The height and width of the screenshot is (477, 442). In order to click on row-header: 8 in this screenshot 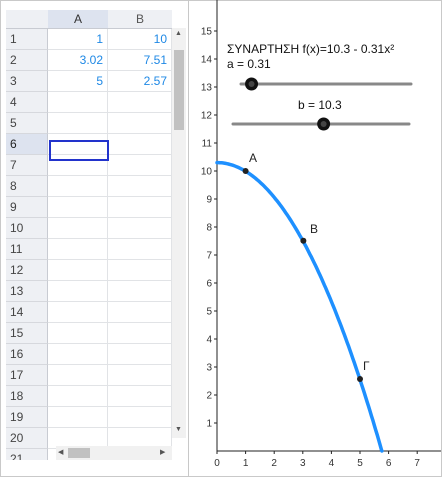, I will do `click(27, 186)`.